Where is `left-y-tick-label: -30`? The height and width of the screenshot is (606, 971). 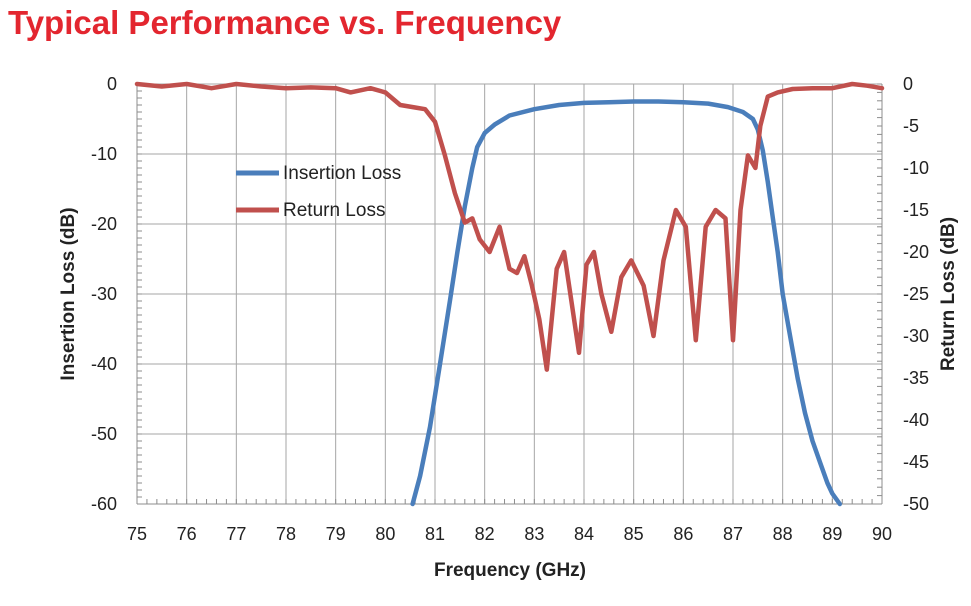 left-y-tick-label: -30 is located at coordinates (104, 294).